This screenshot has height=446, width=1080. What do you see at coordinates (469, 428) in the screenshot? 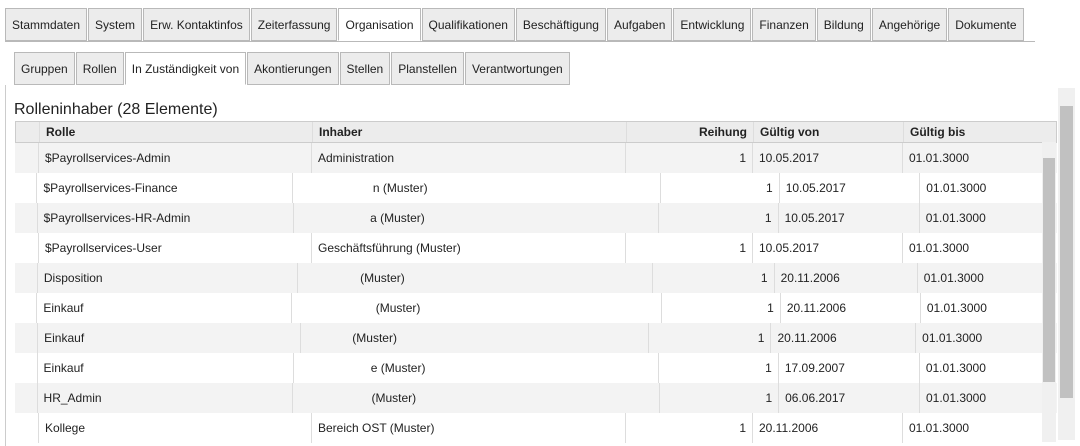
I see `cell: Bereich OST (Muster)` at bounding box center [469, 428].